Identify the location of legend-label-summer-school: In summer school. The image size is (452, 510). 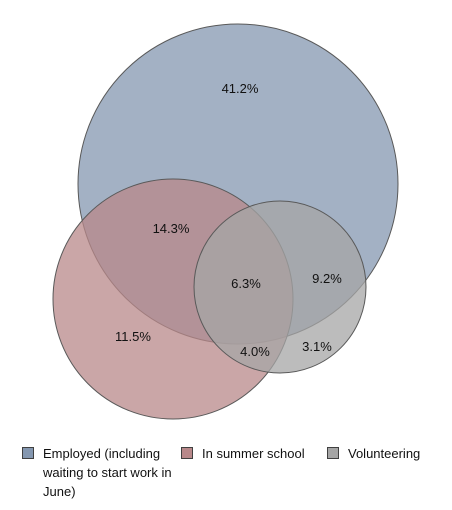
(253, 453).